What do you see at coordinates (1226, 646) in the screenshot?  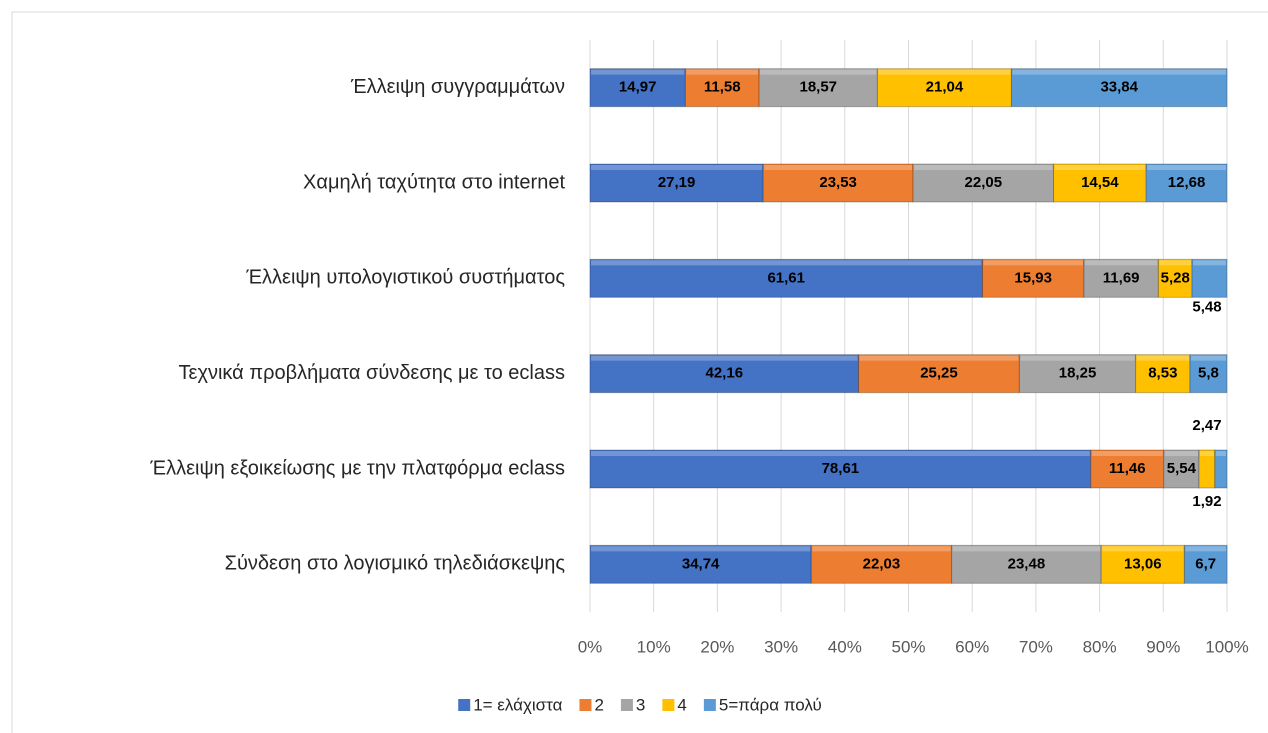 I see `x-tick-label: 100%` at bounding box center [1226, 646].